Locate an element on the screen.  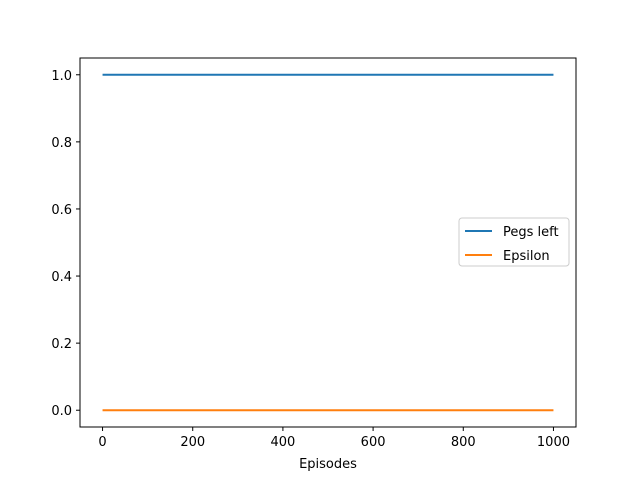
x-tick-label: 800 is located at coordinates (463, 442).